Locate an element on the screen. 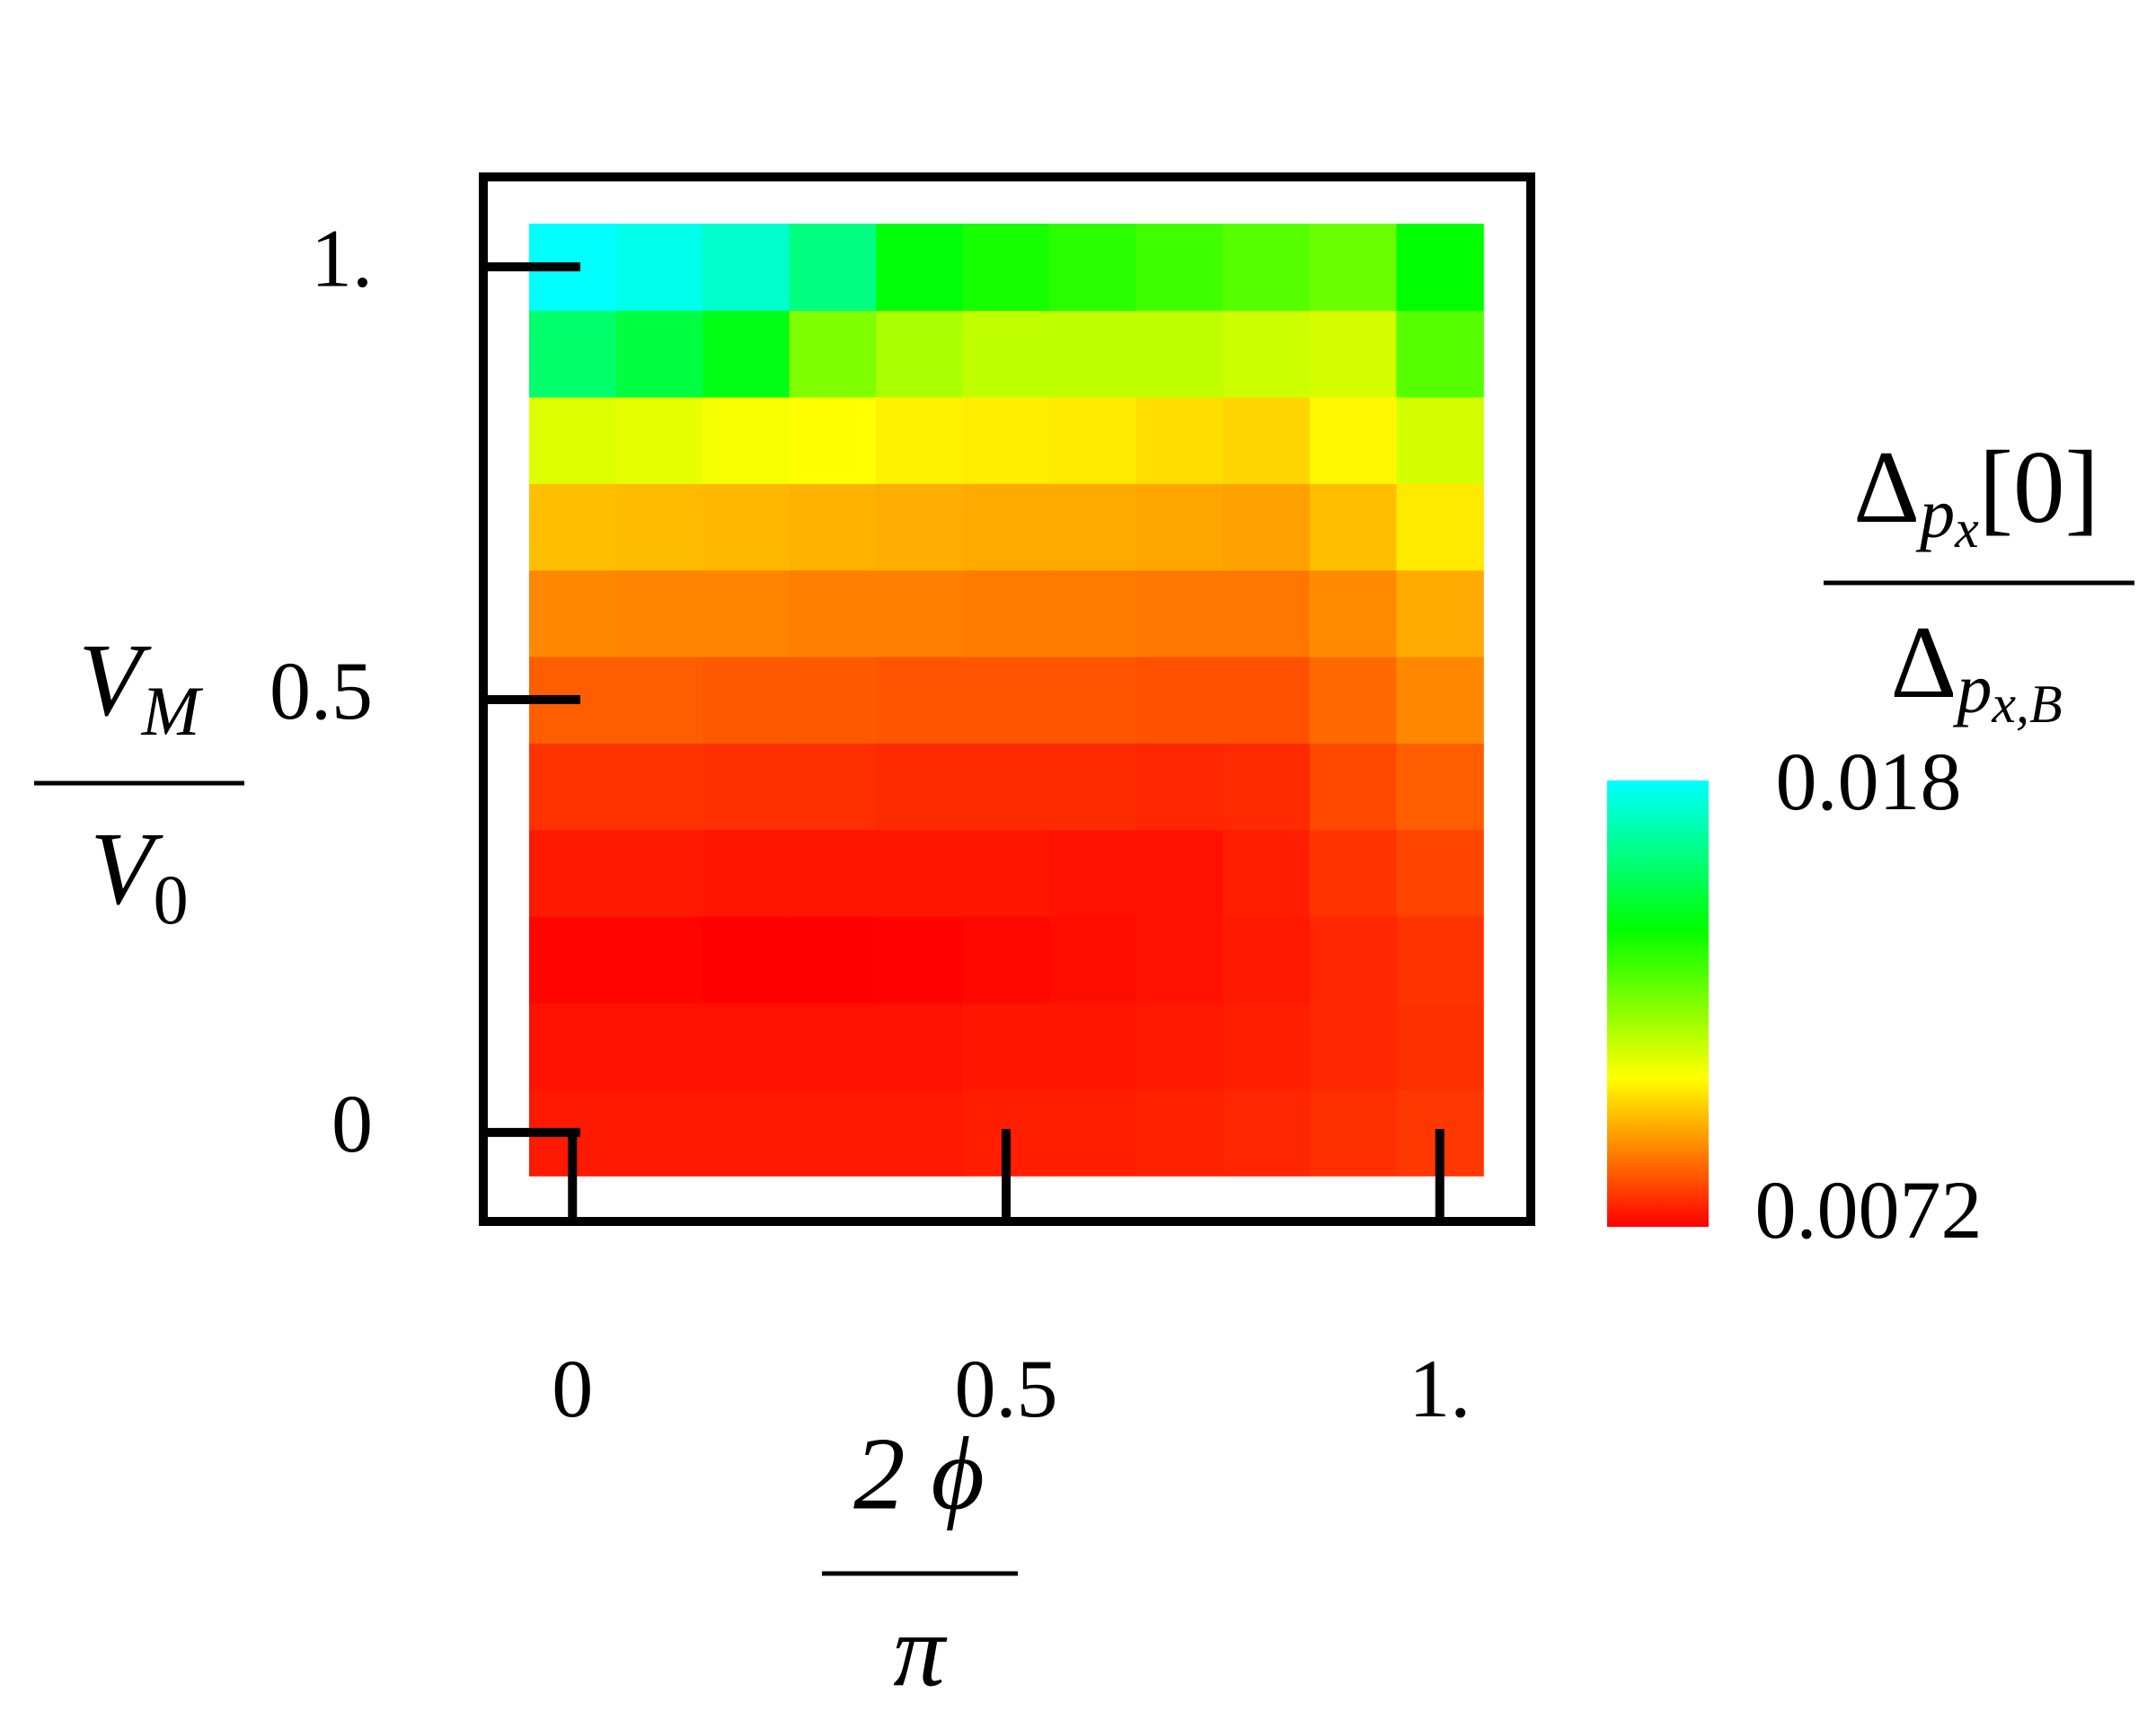 This screenshot has width=2156, height=1728. y-label-denominator: V0 is located at coordinates (139, 875).